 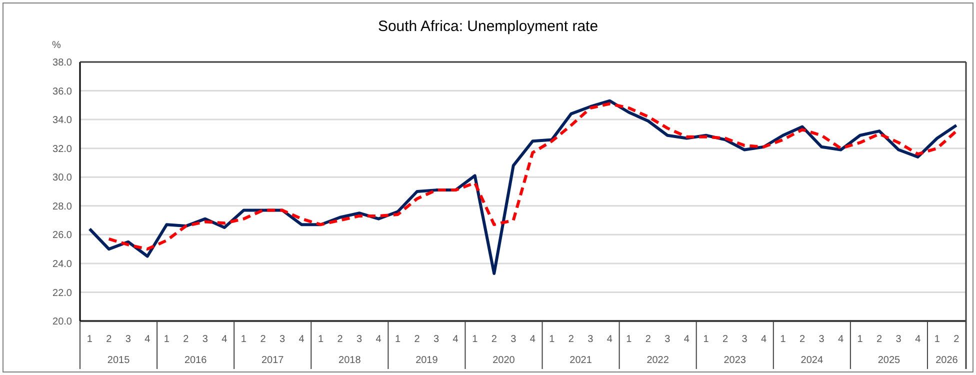 What do you see at coordinates (62, 322) in the screenshot?
I see `y-tick-label: 20.0` at bounding box center [62, 322].